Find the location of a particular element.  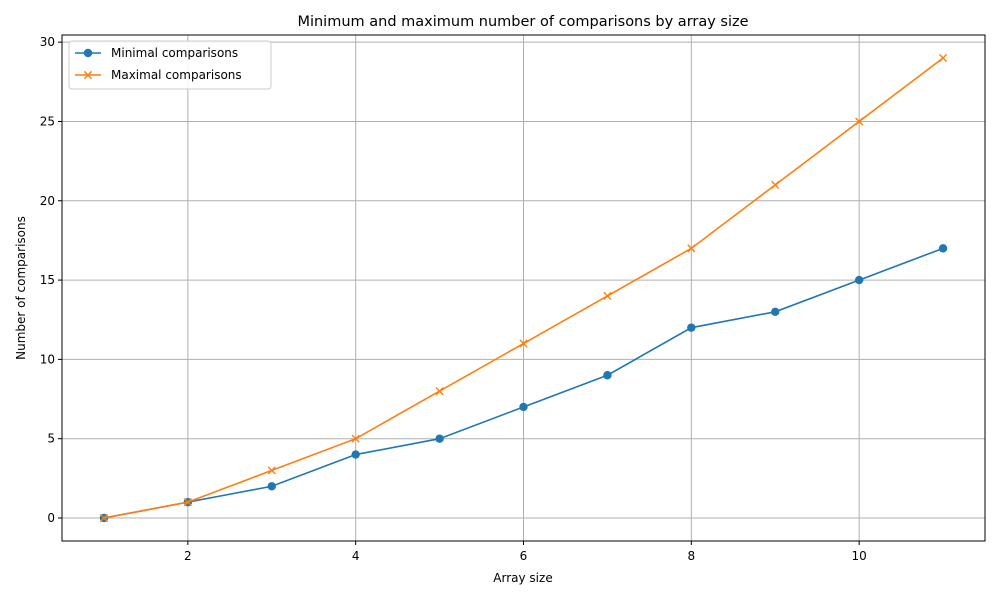

x-axis-label: Array size is located at coordinates (522, 578).